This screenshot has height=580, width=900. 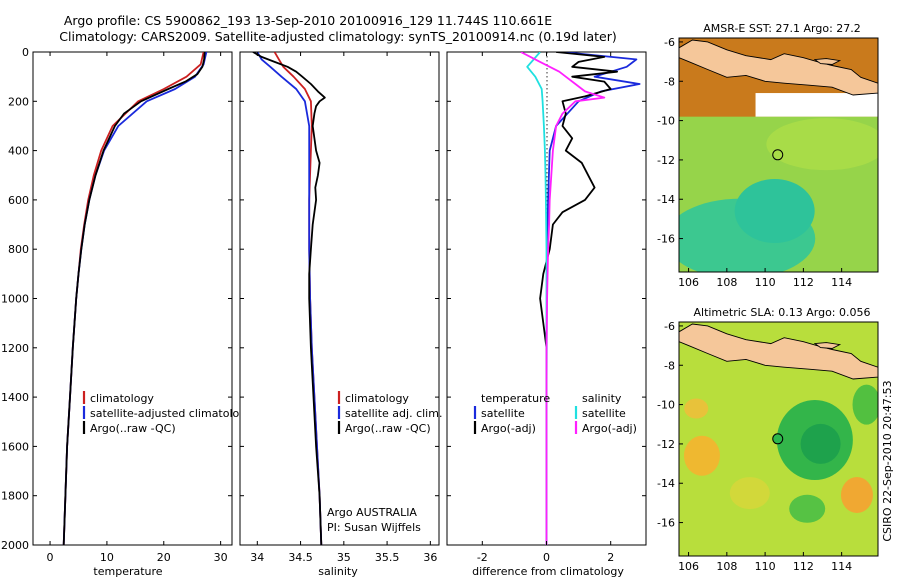 What do you see at coordinates (18, 151) in the screenshot?
I see `y-tick-label: 400` at bounding box center [18, 151].